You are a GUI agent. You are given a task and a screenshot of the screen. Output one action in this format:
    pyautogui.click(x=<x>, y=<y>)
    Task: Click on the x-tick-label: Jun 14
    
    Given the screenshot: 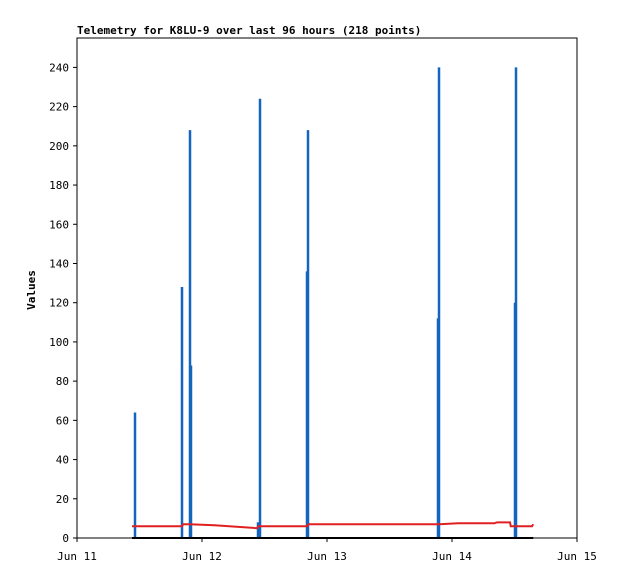 What is the action you would take?
    pyautogui.click(x=452, y=556)
    